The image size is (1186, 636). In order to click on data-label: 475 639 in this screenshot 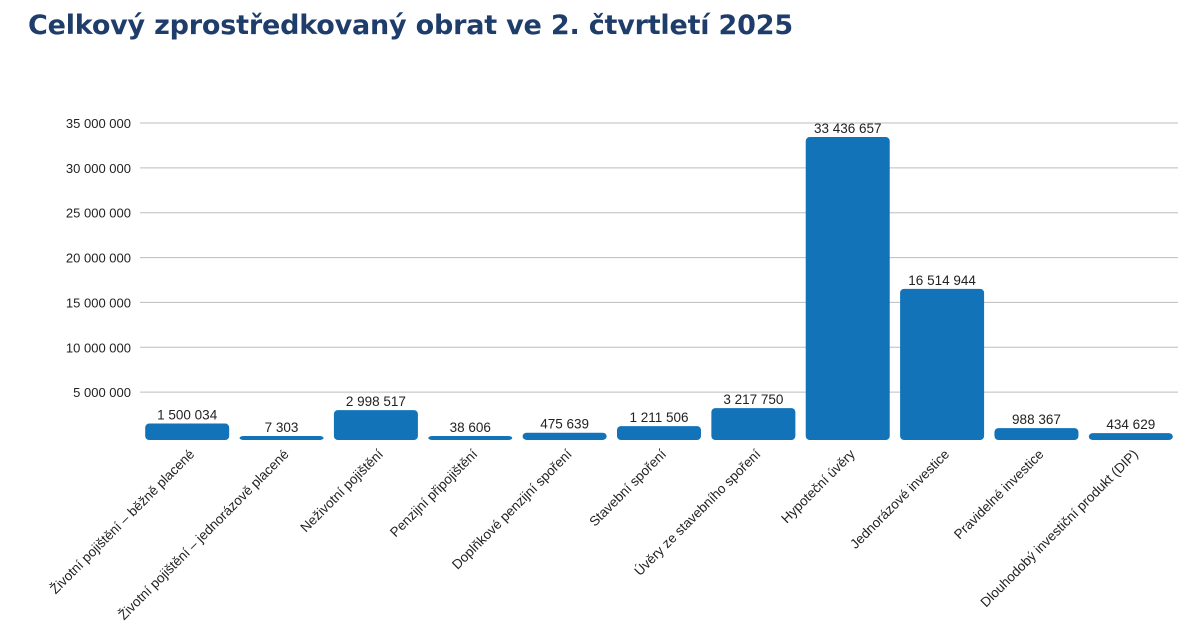, I will do `click(564, 424)`.